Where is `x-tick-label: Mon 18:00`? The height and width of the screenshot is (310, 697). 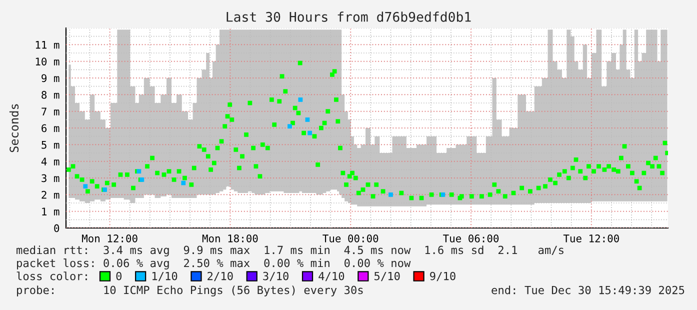 x-tick-label: Mon 18:00 is located at coordinates (230, 238).